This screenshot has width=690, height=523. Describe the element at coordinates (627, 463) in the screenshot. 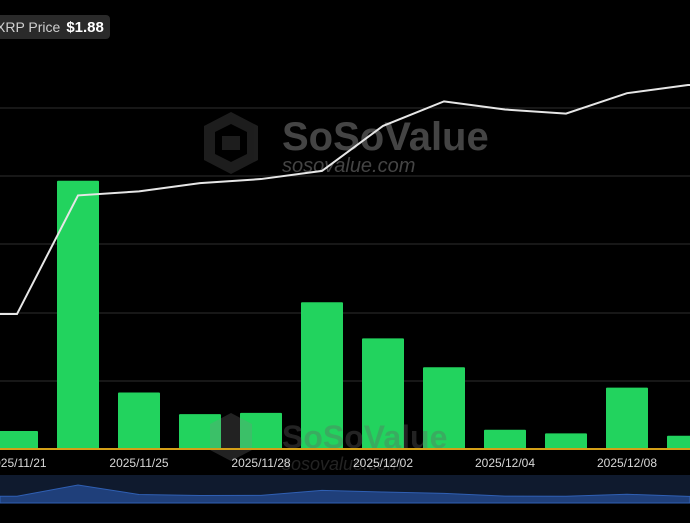

I see `x-tick-label: 2025/12/08` at that location.